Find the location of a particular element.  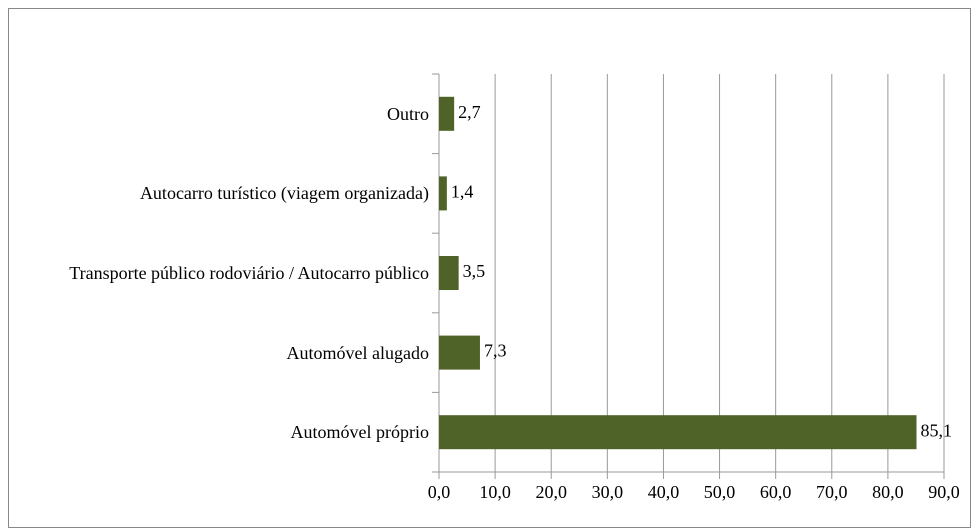

x-tick-label: 20,0 is located at coordinates (551, 492).